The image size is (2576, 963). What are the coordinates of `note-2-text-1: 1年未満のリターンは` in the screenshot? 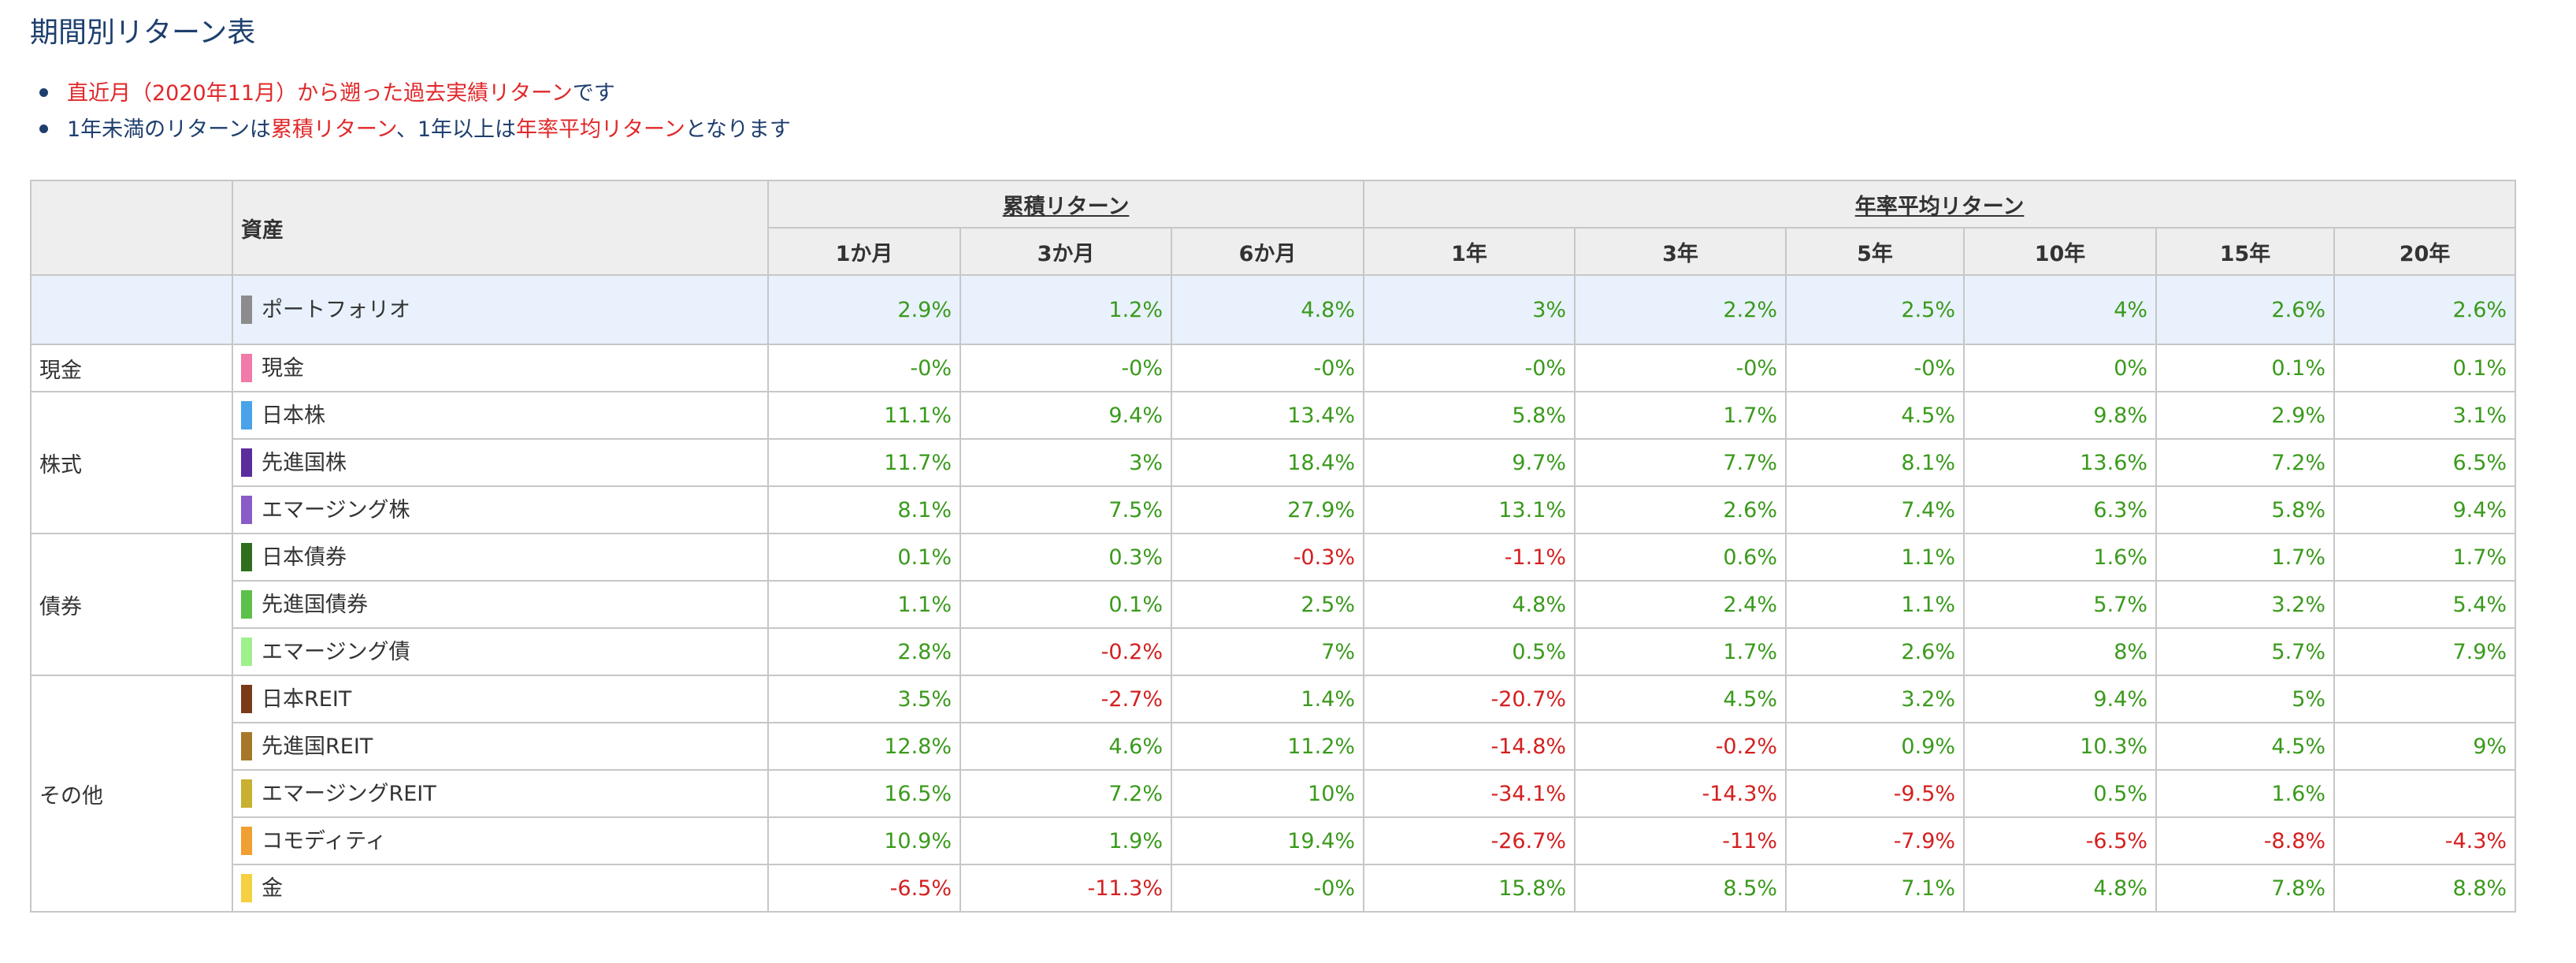 It's located at (169, 129).